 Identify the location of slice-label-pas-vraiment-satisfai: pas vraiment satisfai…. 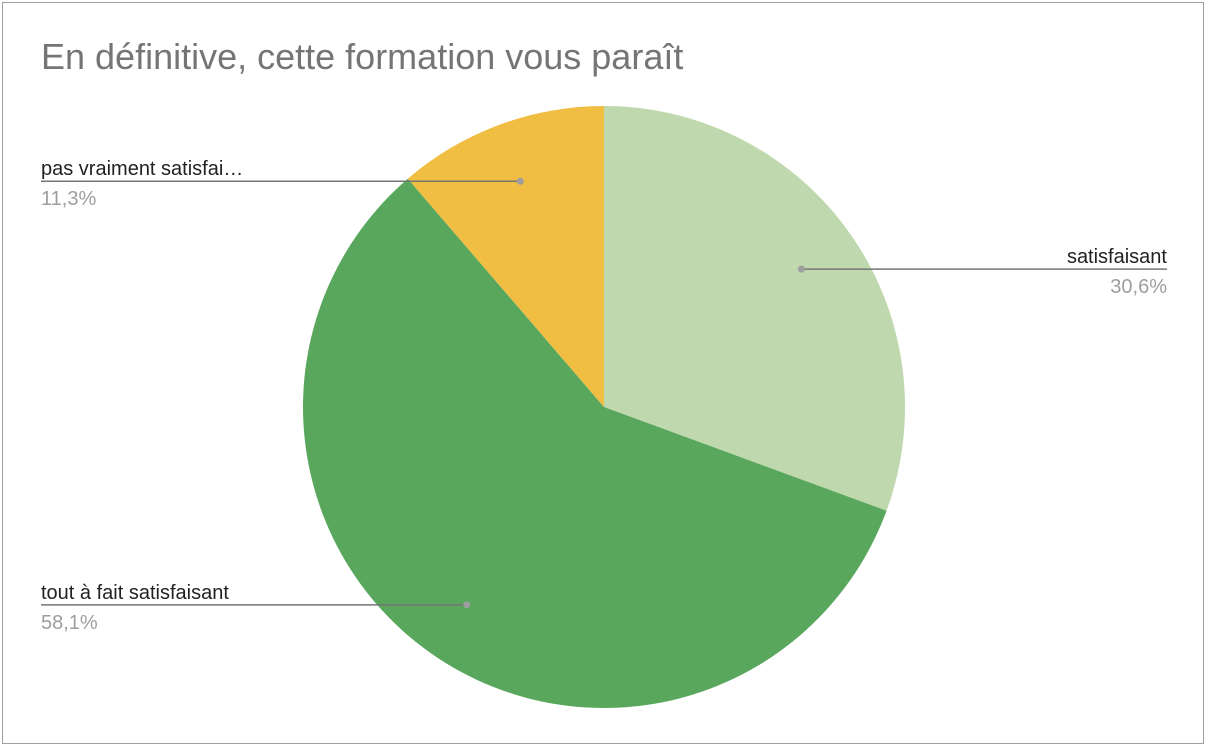
(142, 169).